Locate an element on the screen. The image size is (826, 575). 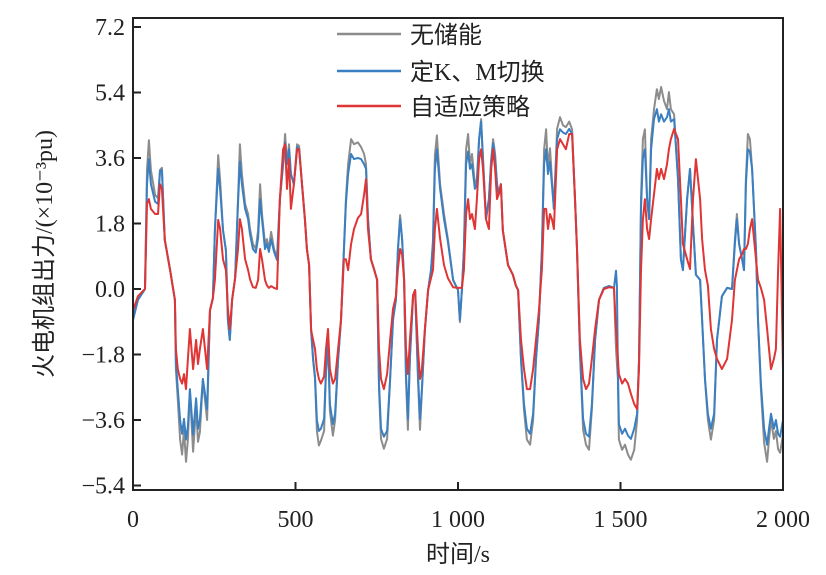
x-tick-label: 500 is located at coordinates (296, 520).